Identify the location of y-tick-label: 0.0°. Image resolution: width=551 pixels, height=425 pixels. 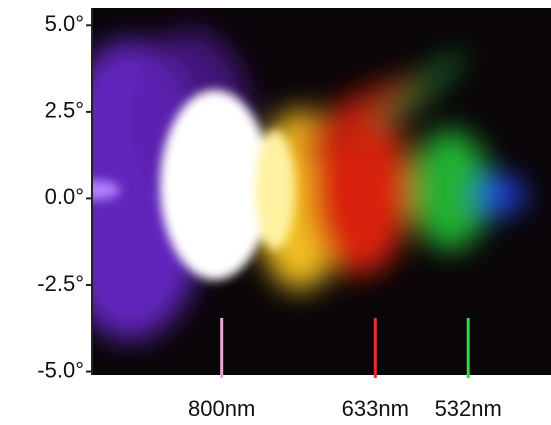
(64, 196).